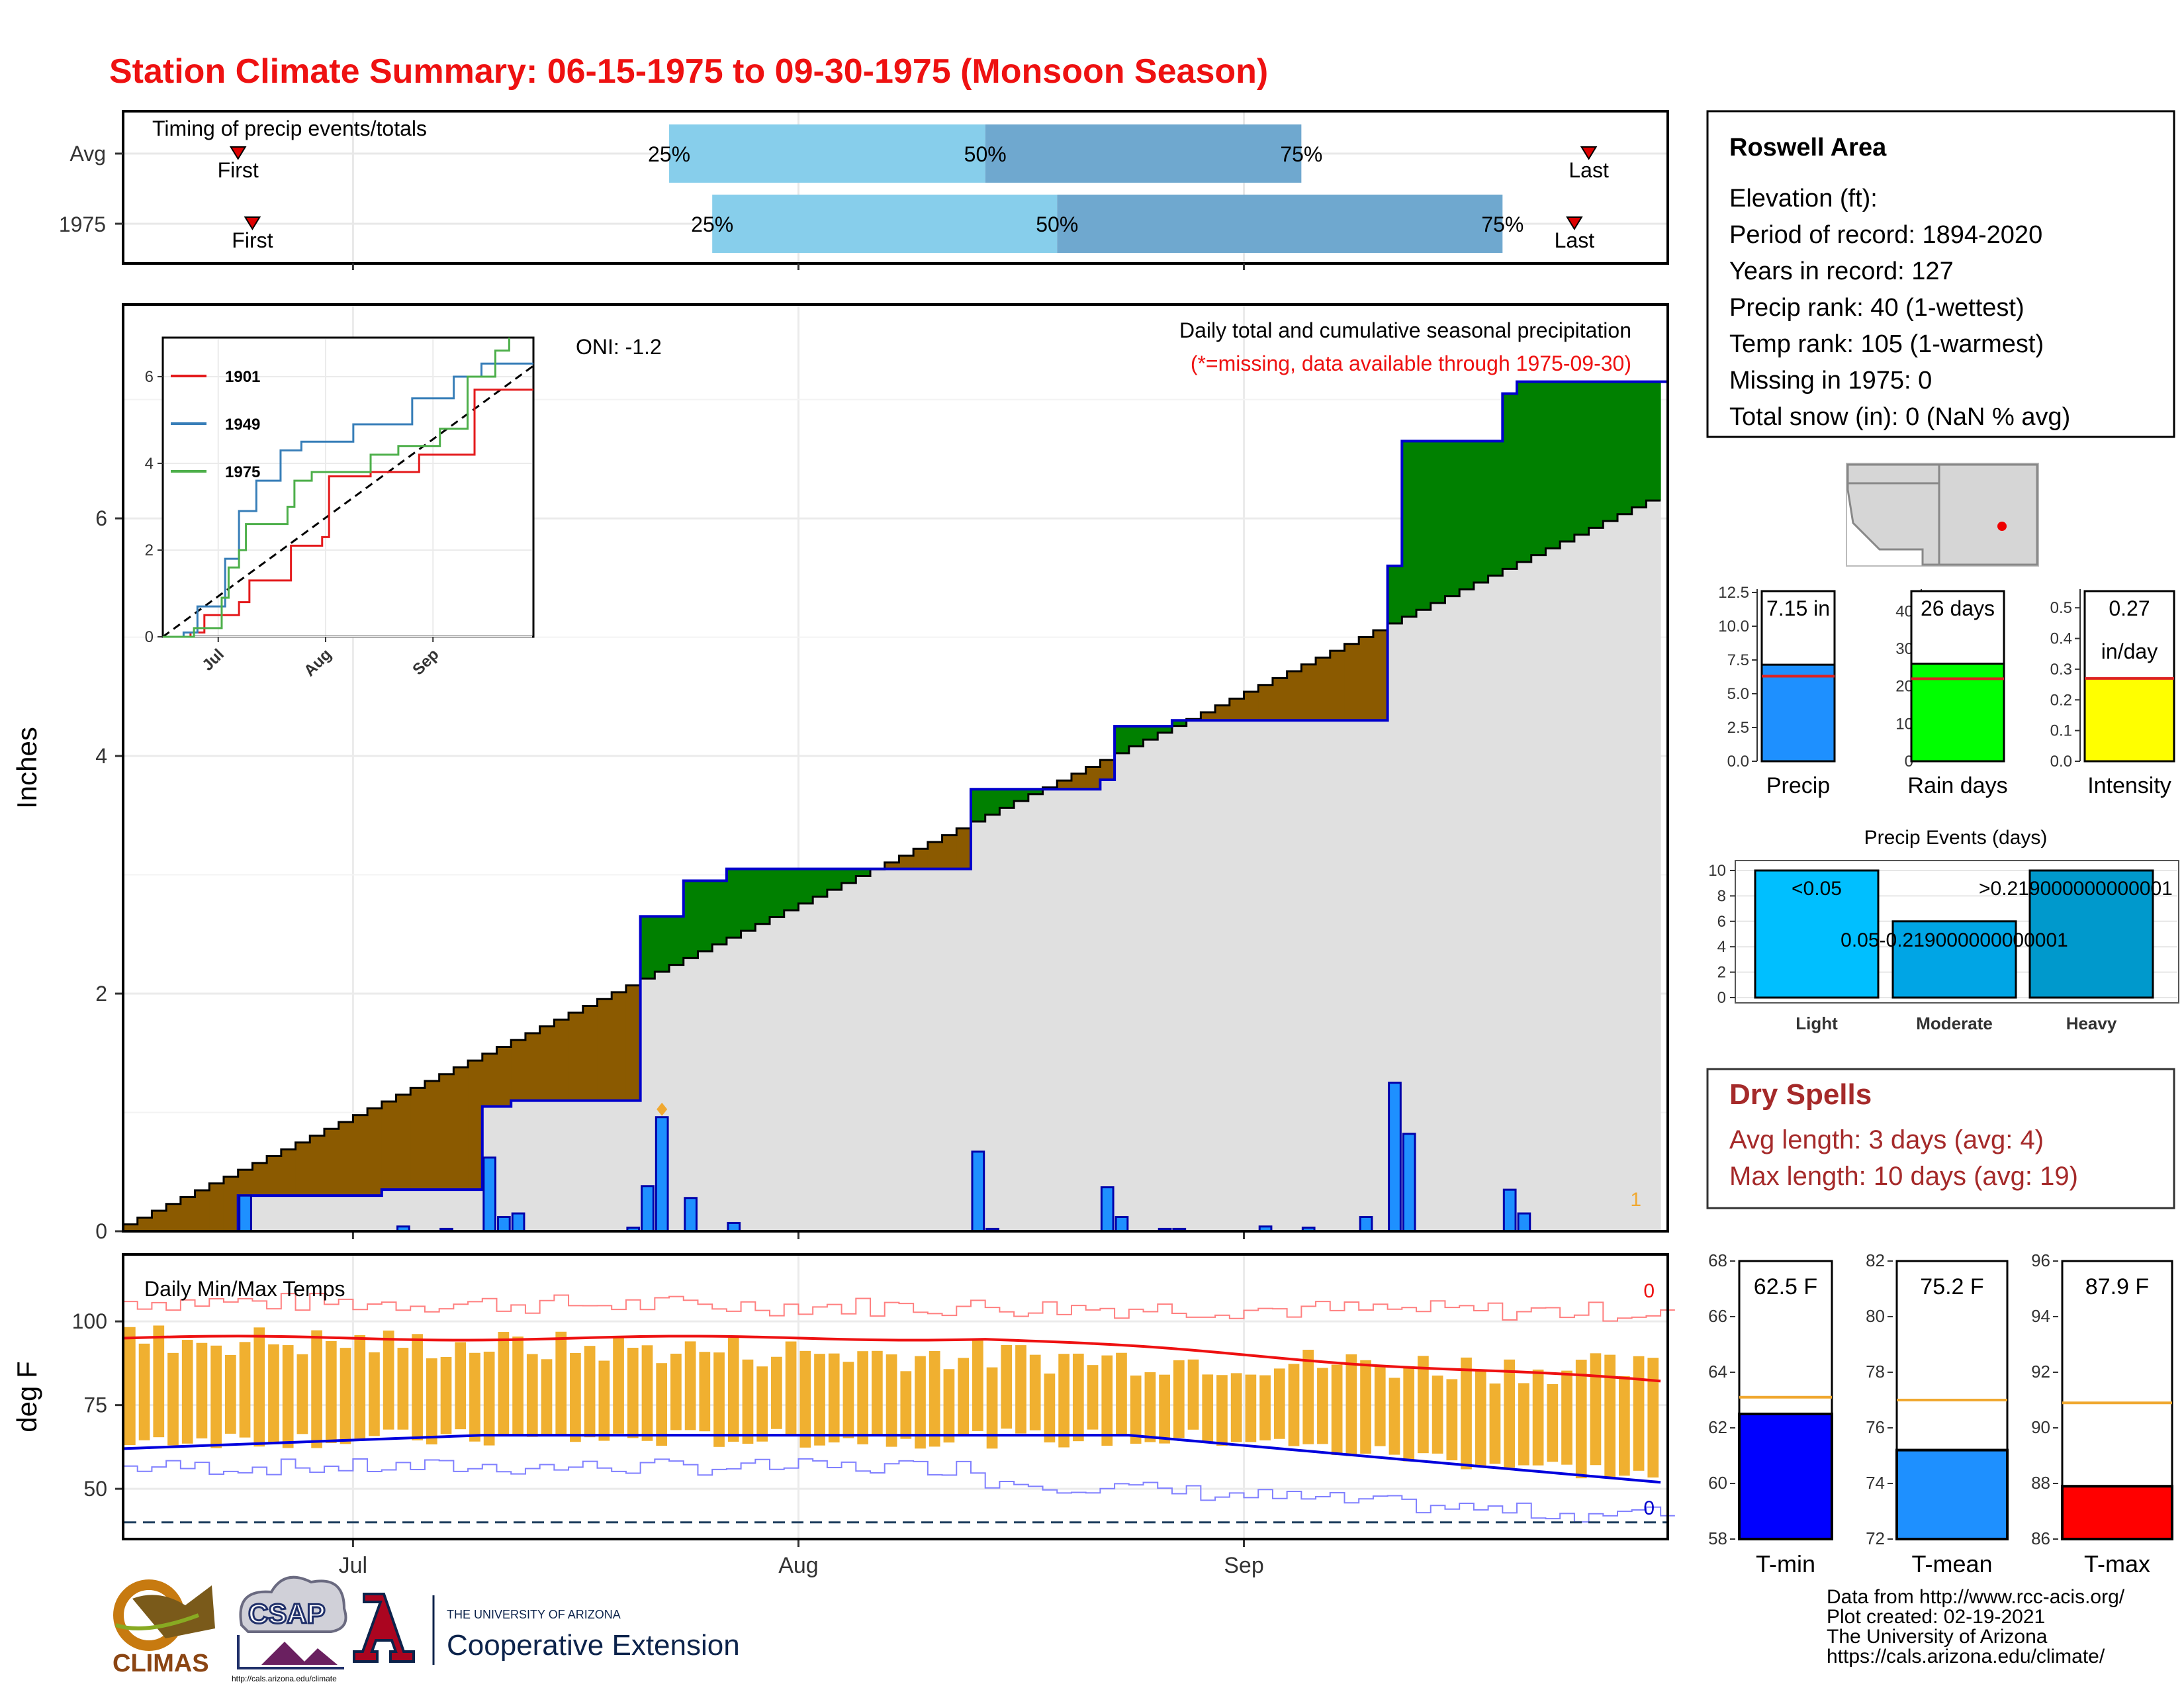 Image resolution: width=2184 pixels, height=1688 pixels. I want to click on footer-line-url: https://cals.arizona.edu/climate/, so click(1966, 1656).